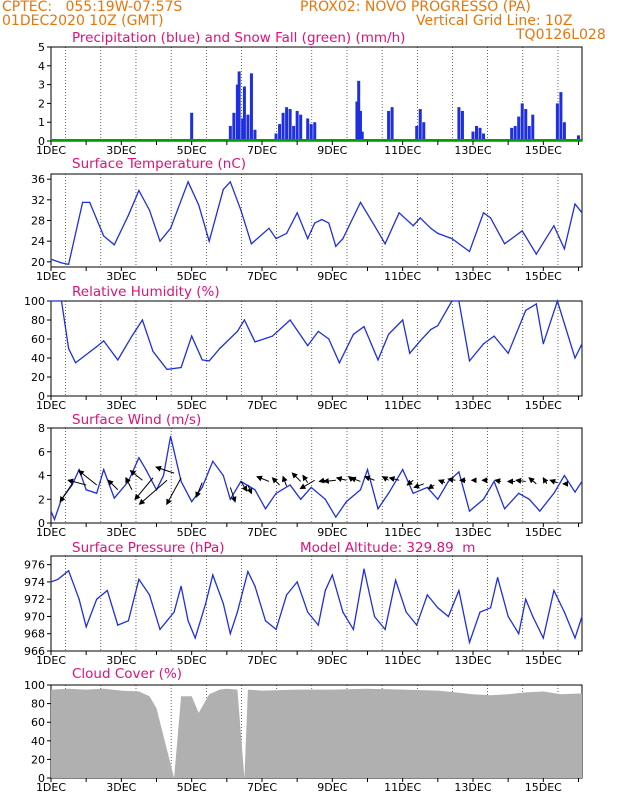 The height and width of the screenshot is (800, 618). What do you see at coordinates (38, 241) in the screenshot?
I see `y-tick-label: 24` at bounding box center [38, 241].